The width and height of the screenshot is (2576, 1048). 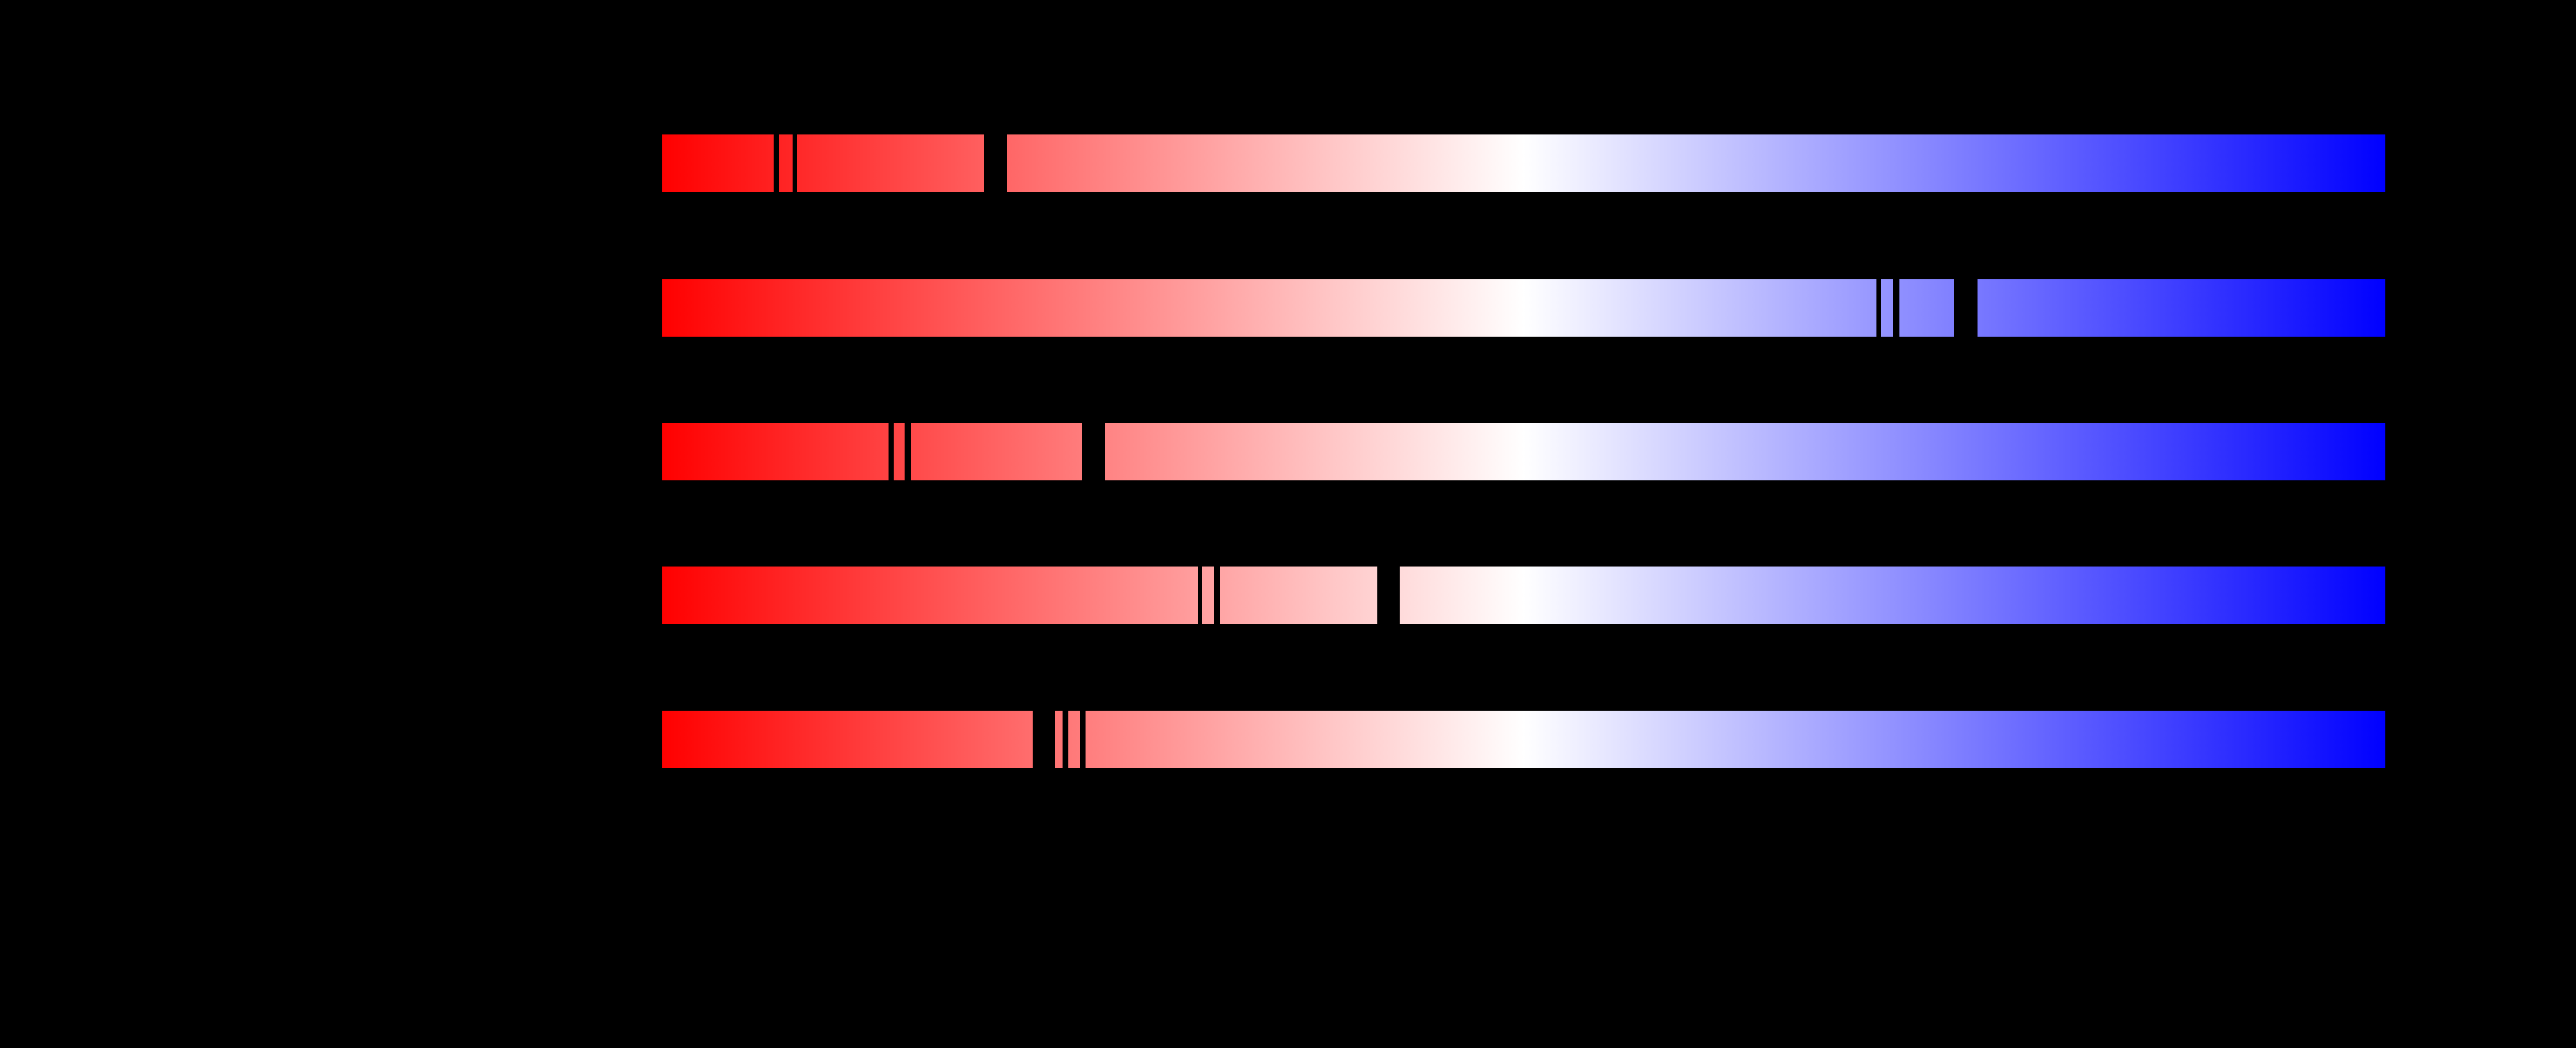 I want to click on bar-2-thick-marker, so click(x=1966, y=308).